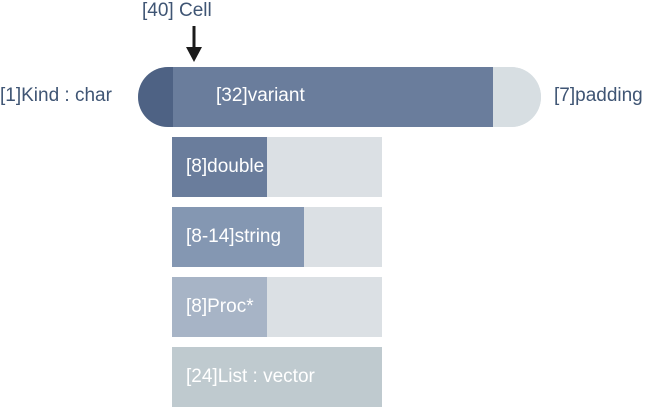 The height and width of the screenshot is (409, 659). I want to click on member-string: [8-14]string, so click(277, 237).